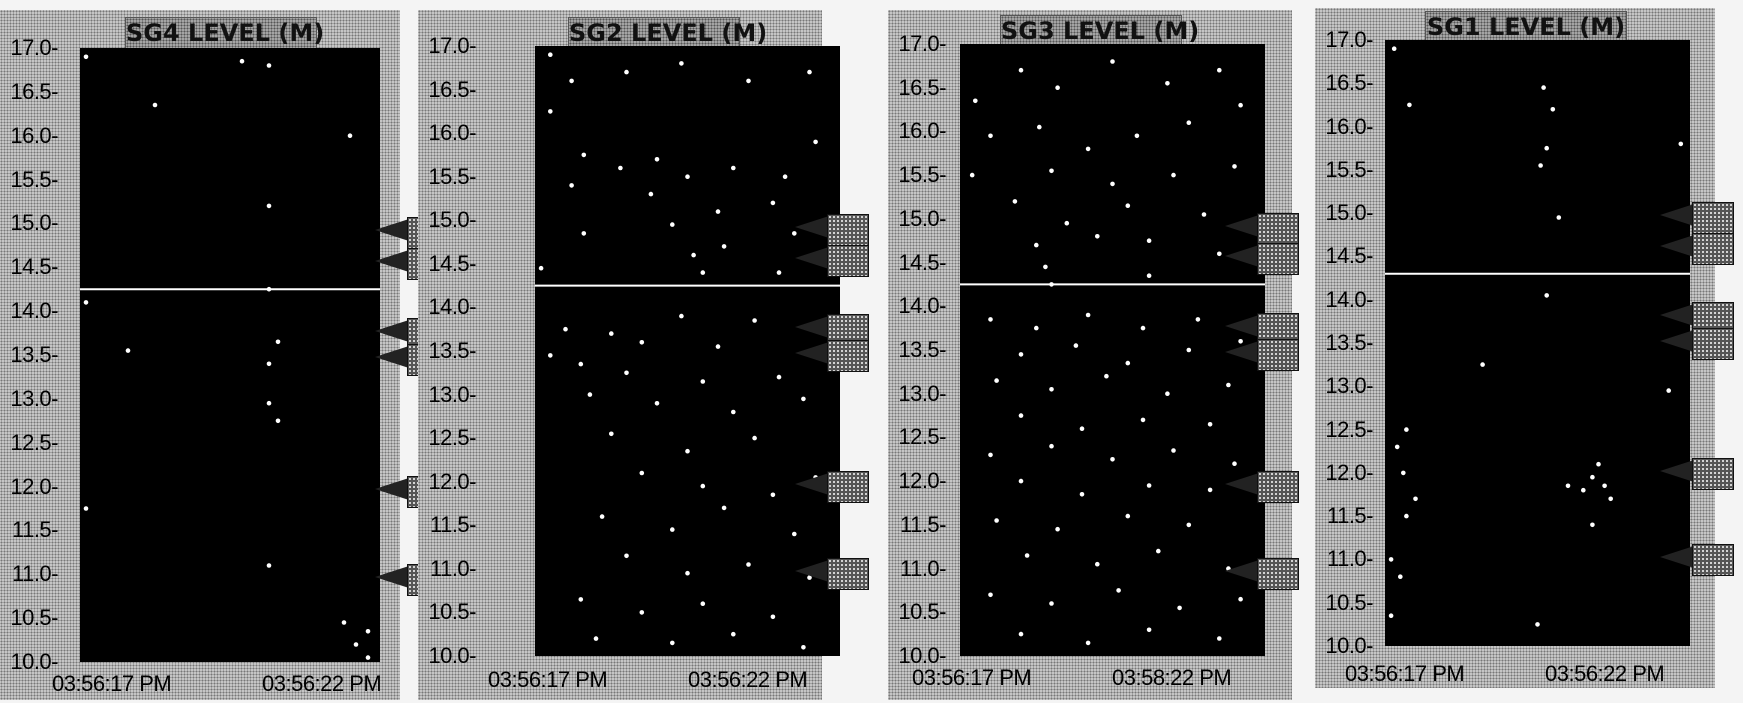  Describe the element at coordinates (34, 442) in the screenshot. I see `y-tick-label: 12.5-` at that location.